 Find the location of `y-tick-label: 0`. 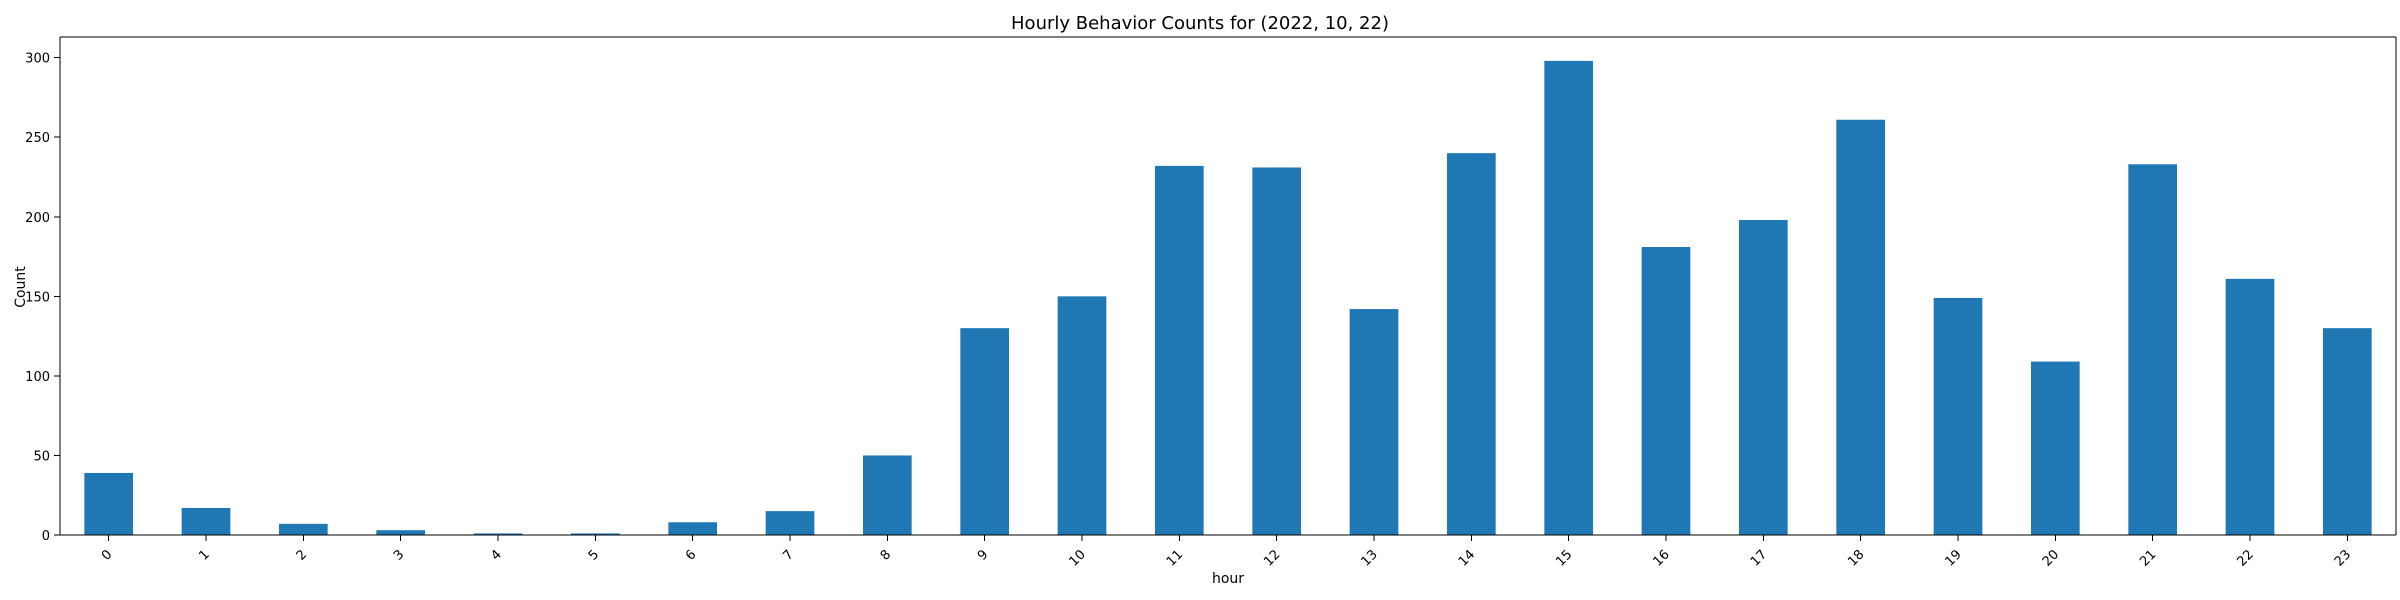

y-tick-label: 0 is located at coordinates (46, 536).